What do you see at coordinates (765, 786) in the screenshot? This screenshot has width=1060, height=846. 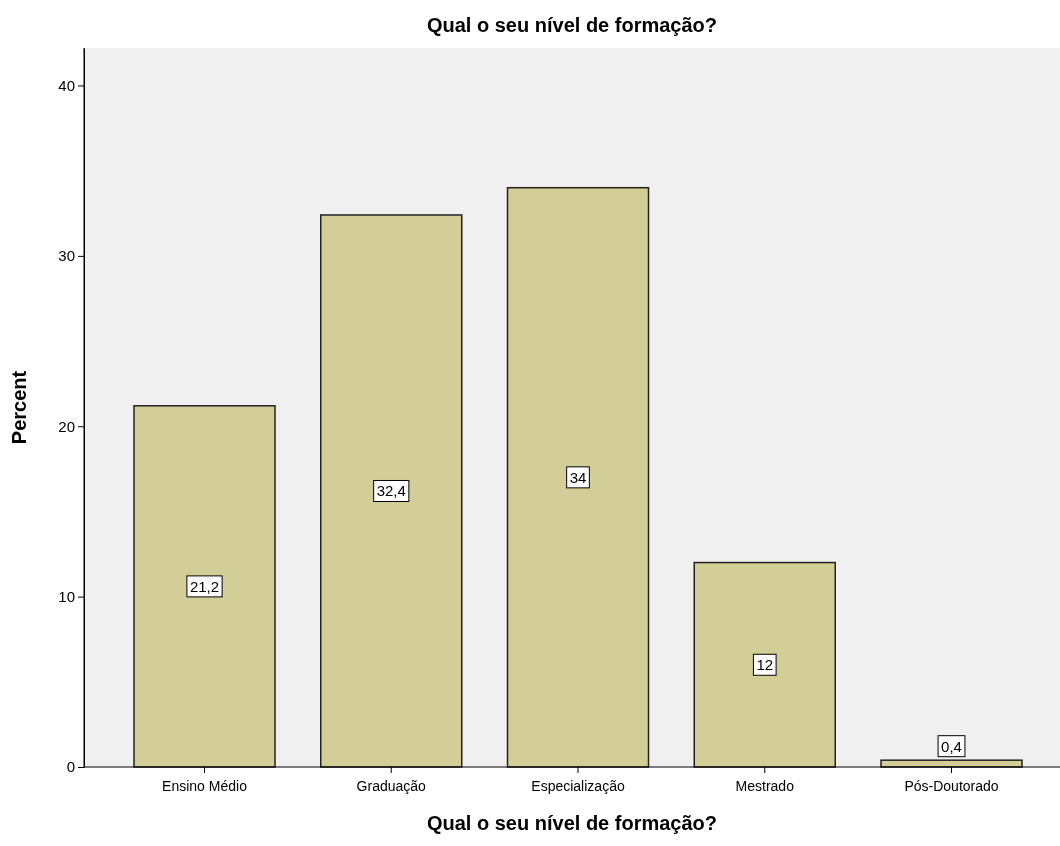 I see `x-tick-label: Mestrado` at bounding box center [765, 786].